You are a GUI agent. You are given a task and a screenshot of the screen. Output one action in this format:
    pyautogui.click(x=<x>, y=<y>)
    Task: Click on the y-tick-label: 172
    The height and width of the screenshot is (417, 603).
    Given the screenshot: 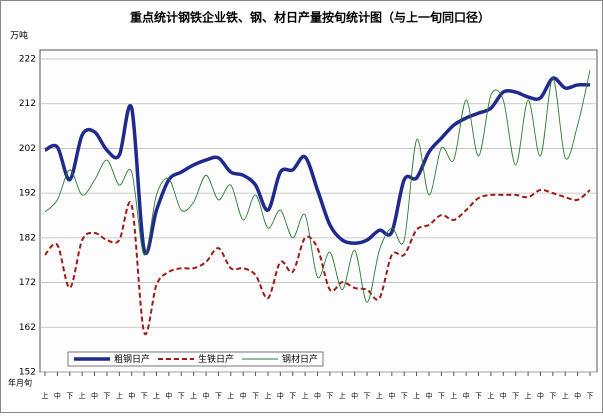 What is the action you would take?
    pyautogui.click(x=27, y=283)
    